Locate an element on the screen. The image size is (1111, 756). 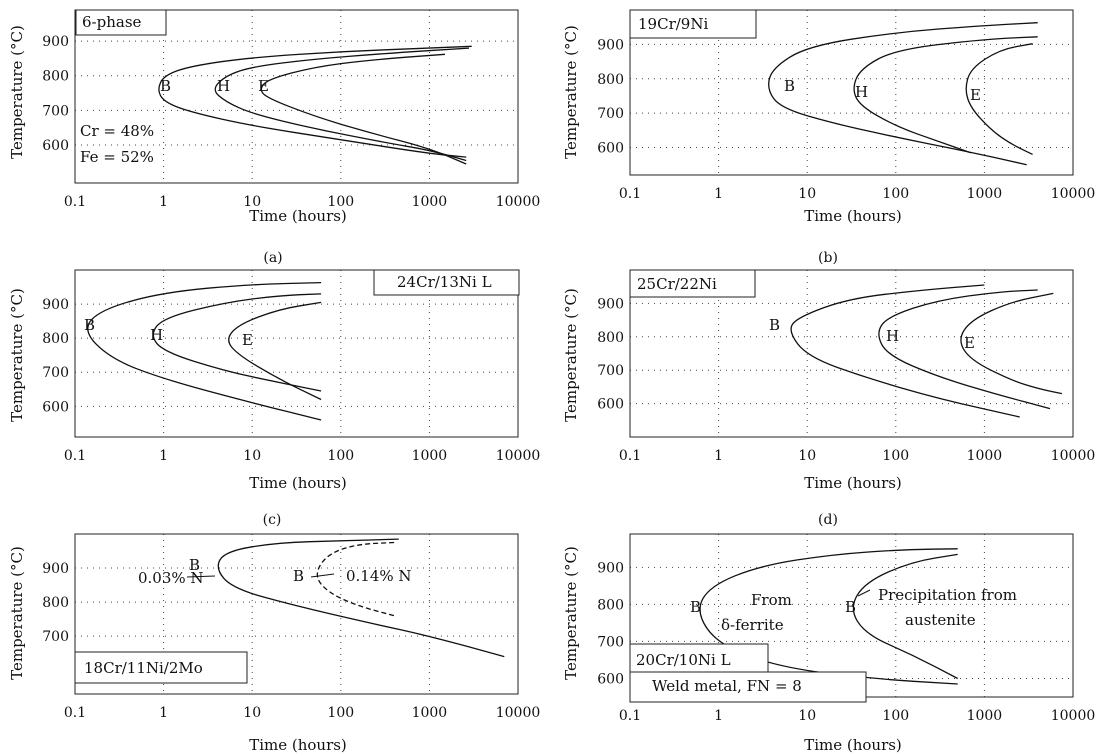
weld-metal-box is located at coordinates (748, 687).